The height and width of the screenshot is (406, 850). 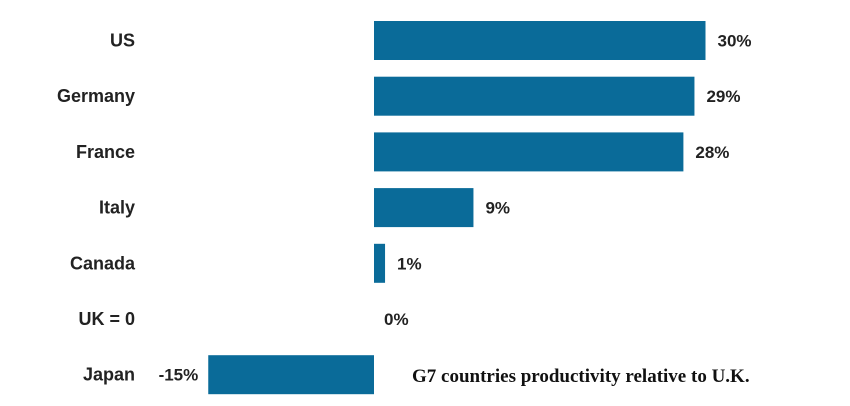 I want to click on bar-canada, so click(x=380, y=263).